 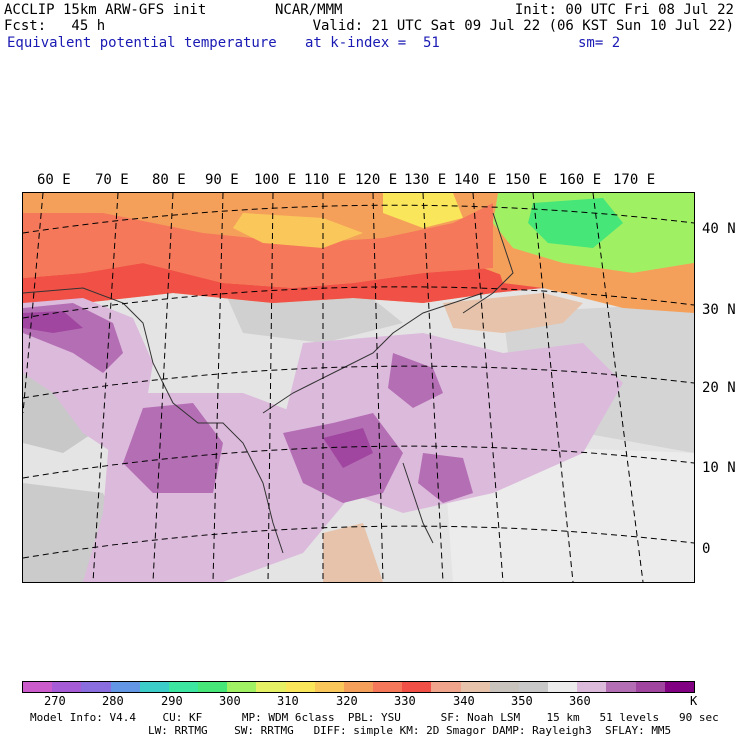 What do you see at coordinates (372, 43) in the screenshot?
I see `k-index-label: at k-index = 51` at bounding box center [372, 43].